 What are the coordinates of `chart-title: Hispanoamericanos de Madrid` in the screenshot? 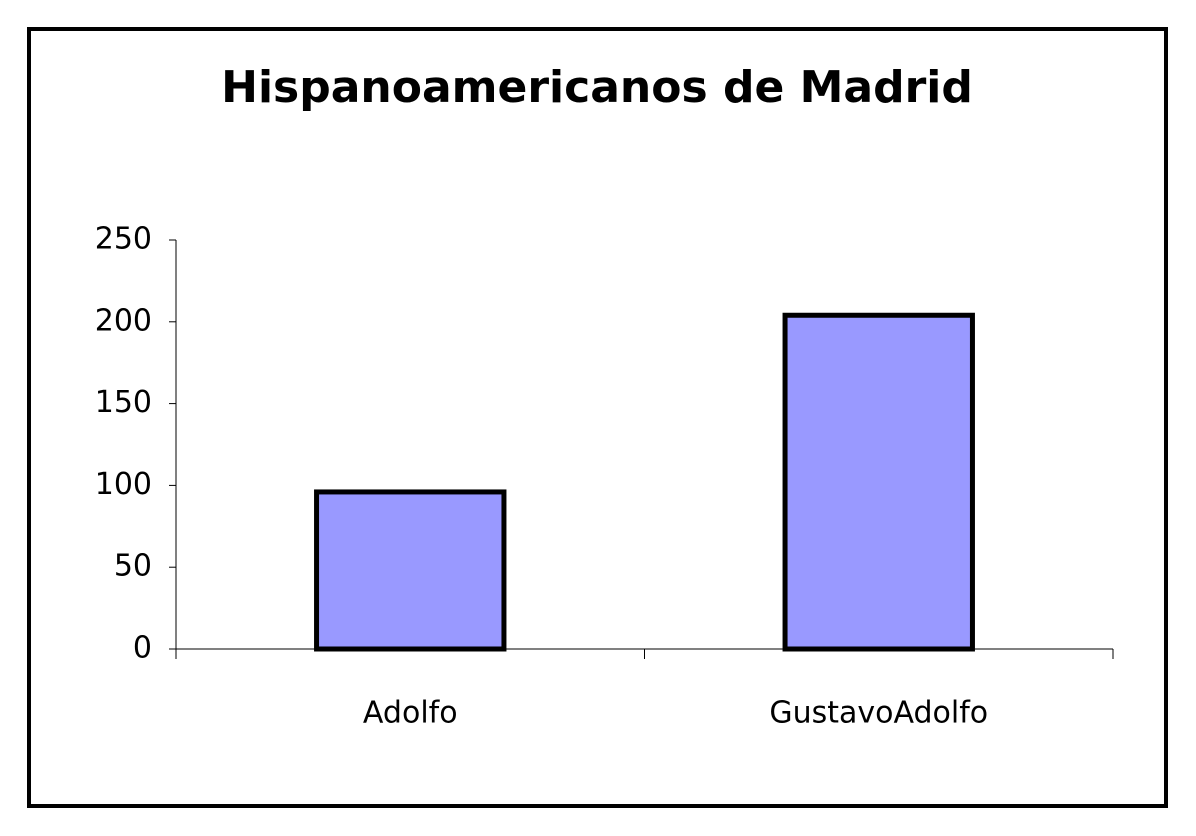 It's located at (597, 87).